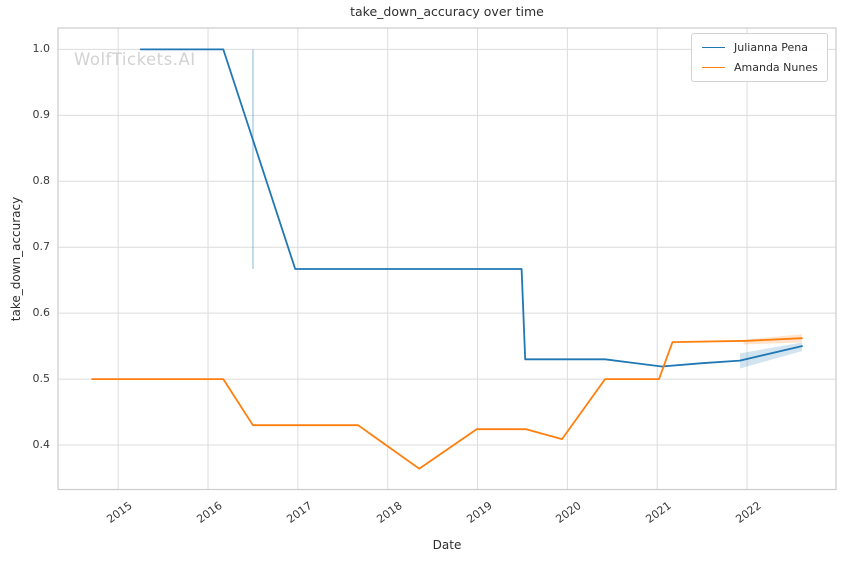 The width and height of the screenshot is (844, 561). What do you see at coordinates (759, 57) in the screenshot?
I see `legend: Julianna Pena Amanda Nunes` at bounding box center [759, 57].